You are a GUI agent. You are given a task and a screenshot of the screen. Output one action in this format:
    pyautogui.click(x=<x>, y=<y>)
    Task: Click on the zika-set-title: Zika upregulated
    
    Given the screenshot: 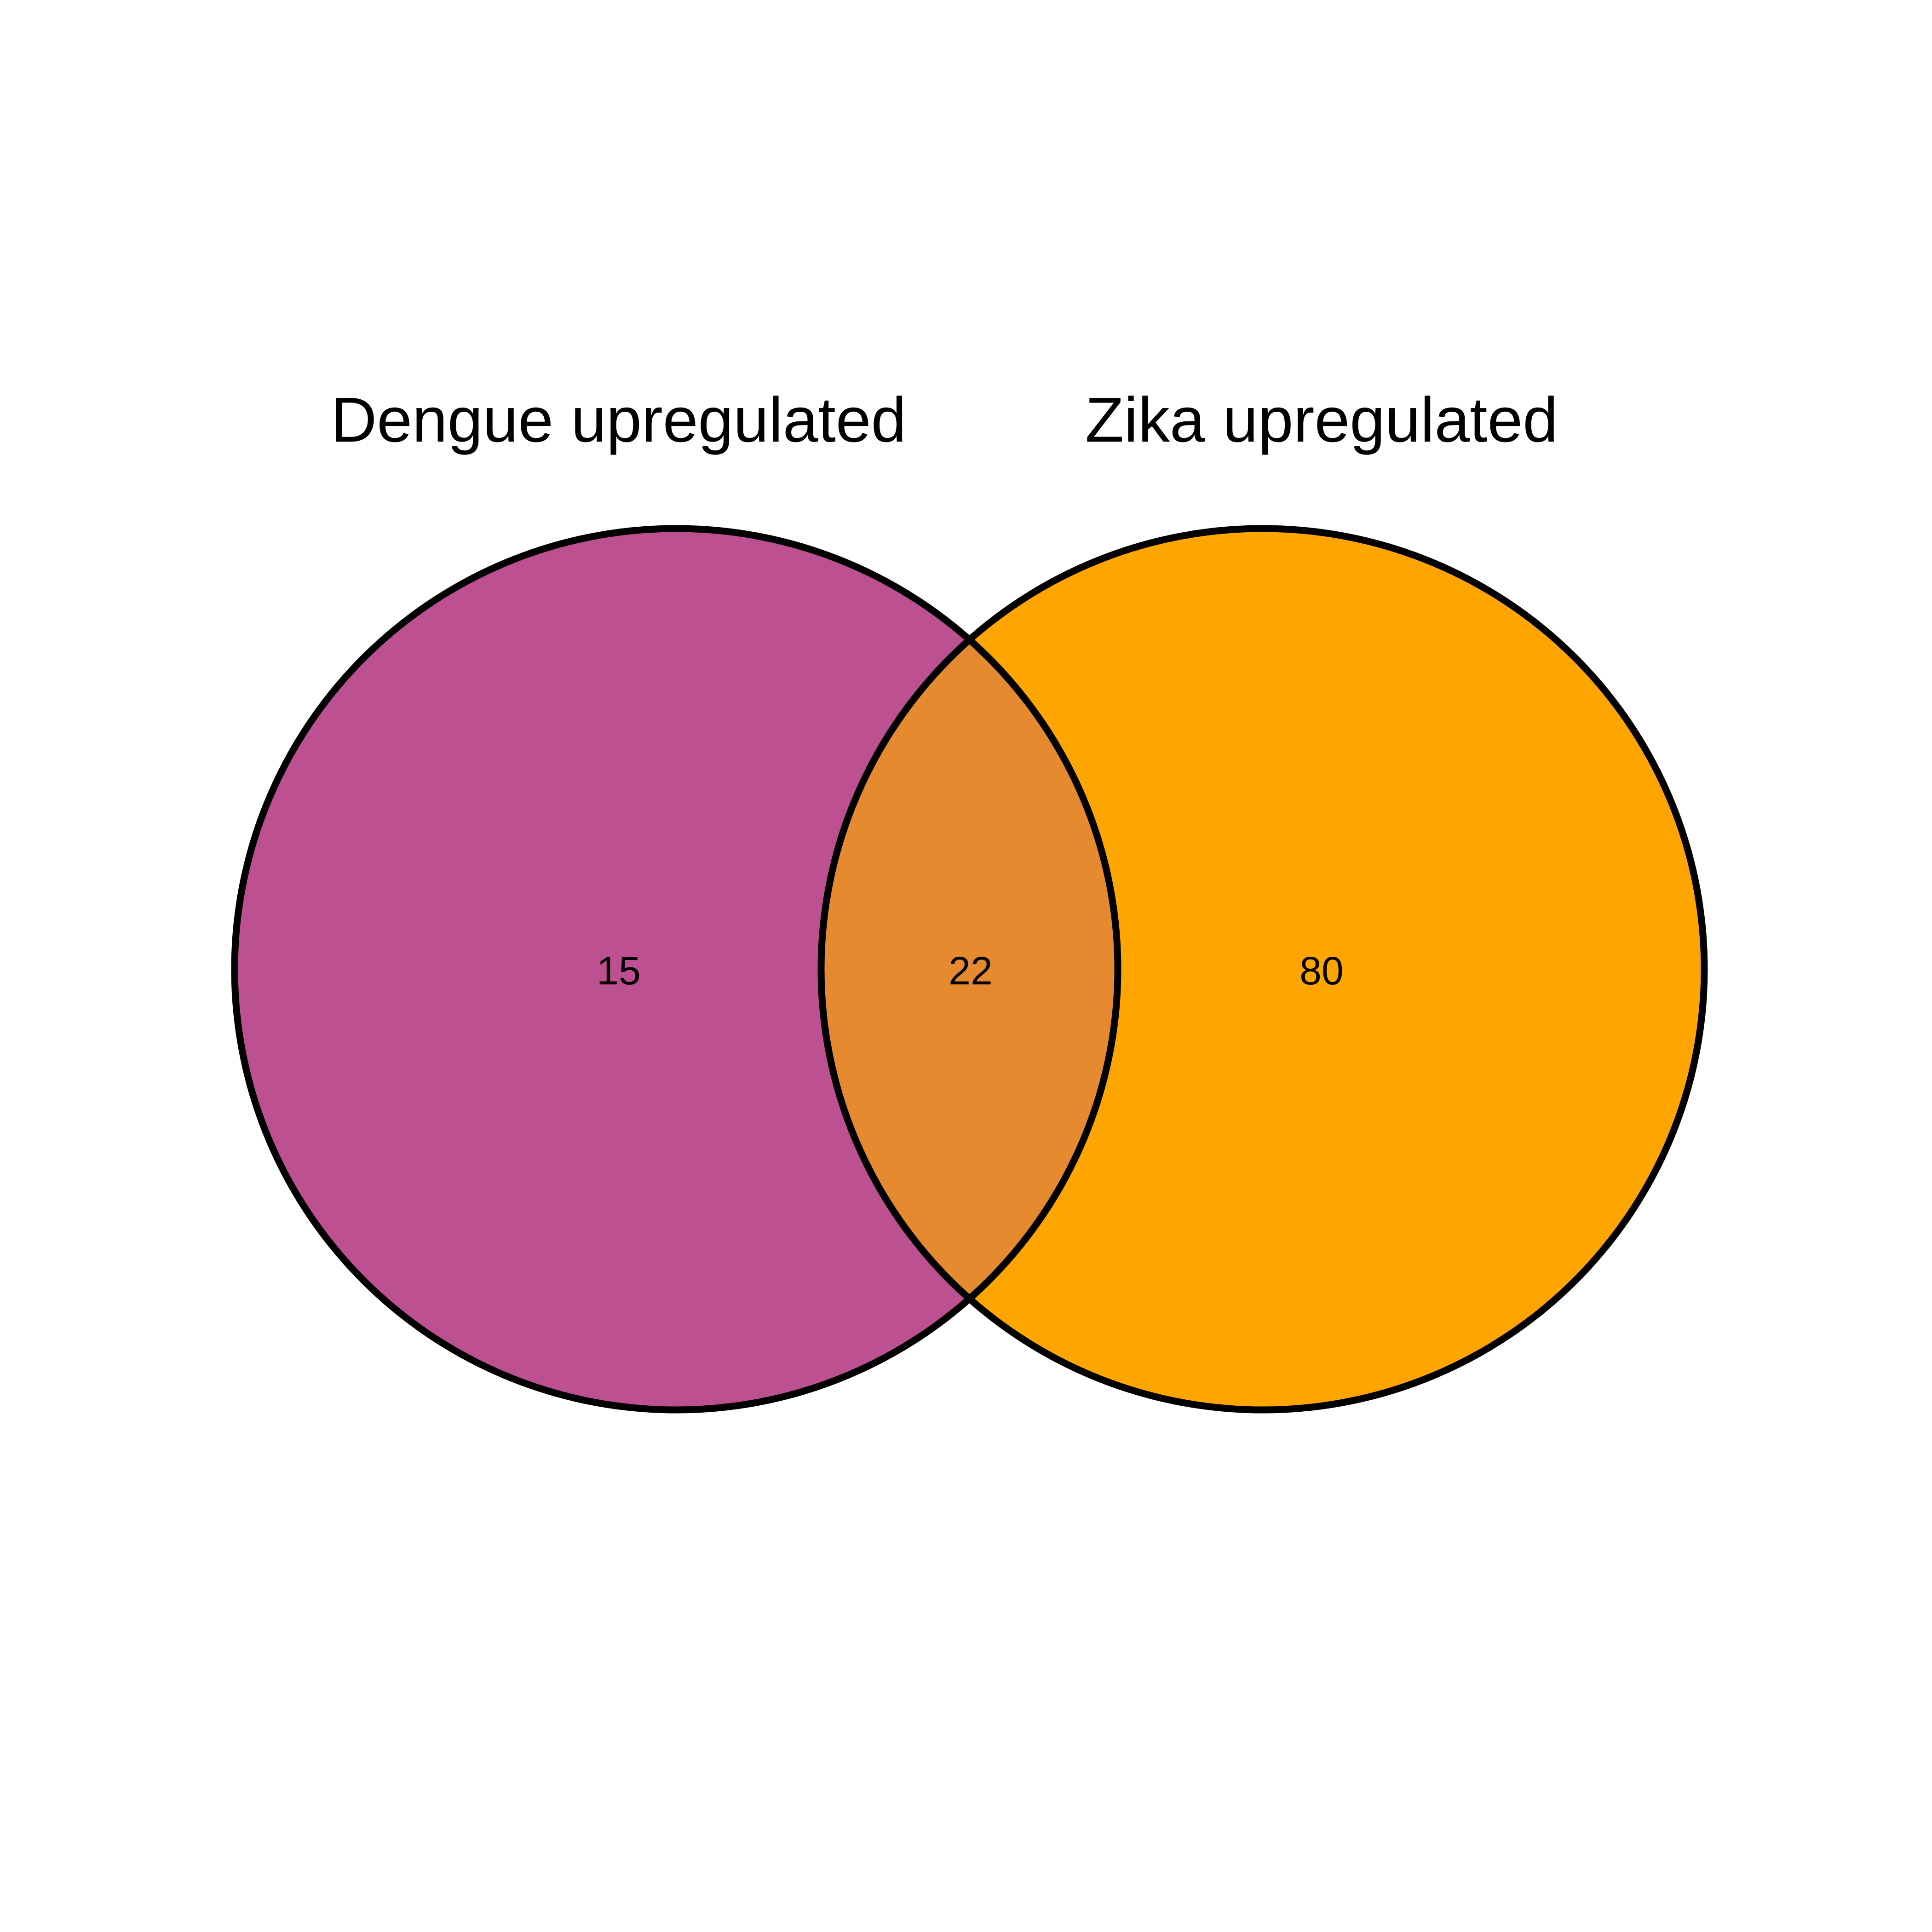 What is the action you would take?
    pyautogui.click(x=1321, y=420)
    